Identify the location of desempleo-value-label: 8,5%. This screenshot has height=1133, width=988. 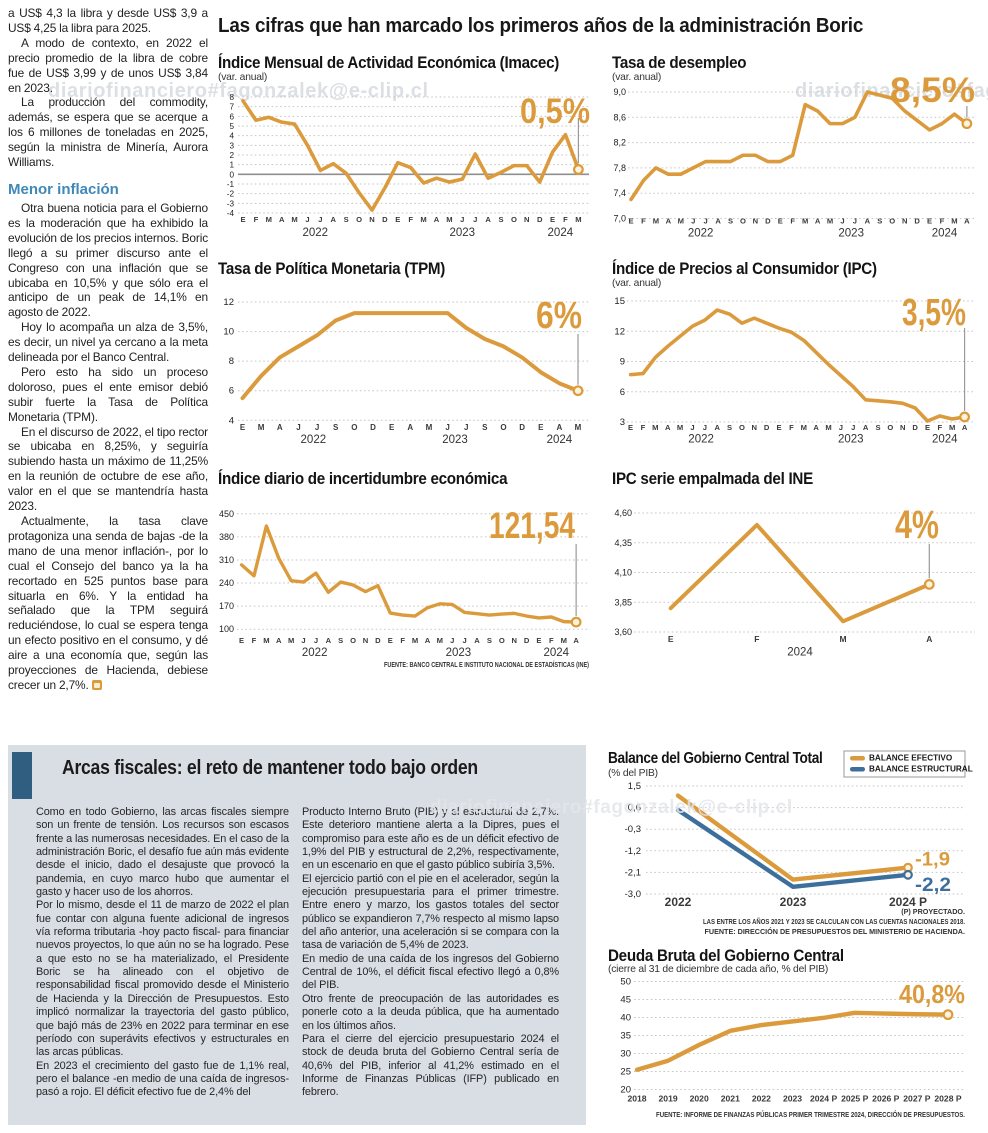
(932, 90).